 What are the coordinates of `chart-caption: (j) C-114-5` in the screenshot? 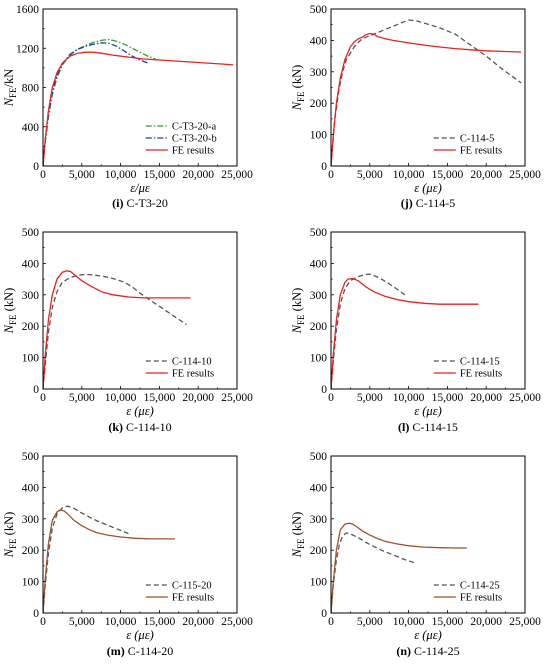 It's located at (428, 203).